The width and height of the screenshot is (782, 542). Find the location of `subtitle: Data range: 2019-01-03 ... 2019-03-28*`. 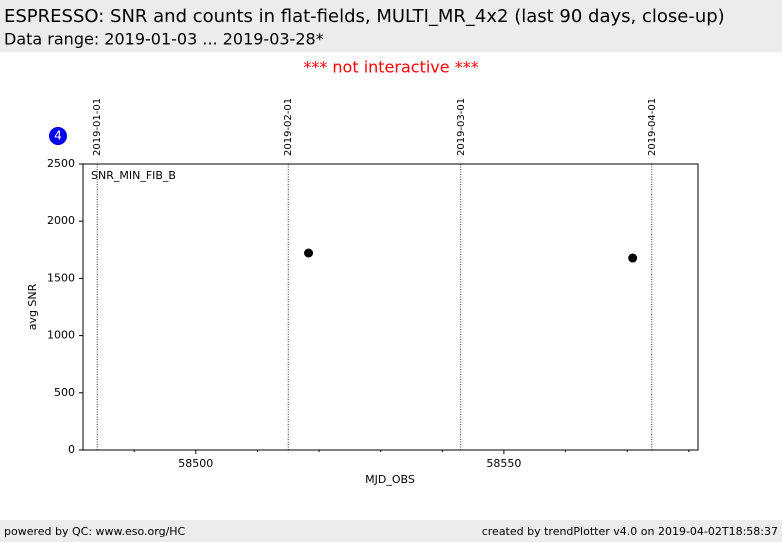

subtitle: Data range: 2019-01-03 ... 2019-03-28* is located at coordinates (164, 39).